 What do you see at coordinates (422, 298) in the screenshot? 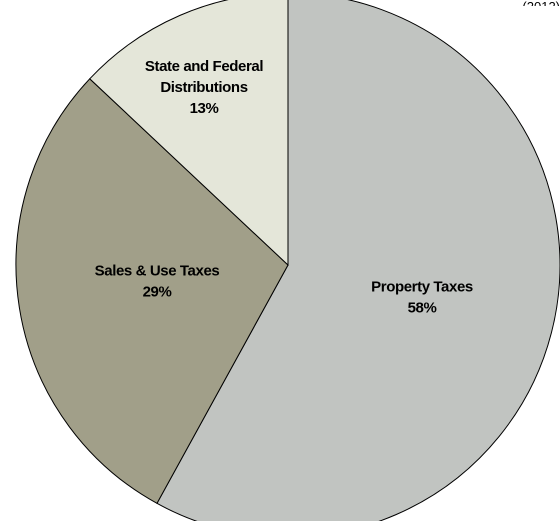
I see `slice-label-1: Property Taxes 58%` at bounding box center [422, 298].